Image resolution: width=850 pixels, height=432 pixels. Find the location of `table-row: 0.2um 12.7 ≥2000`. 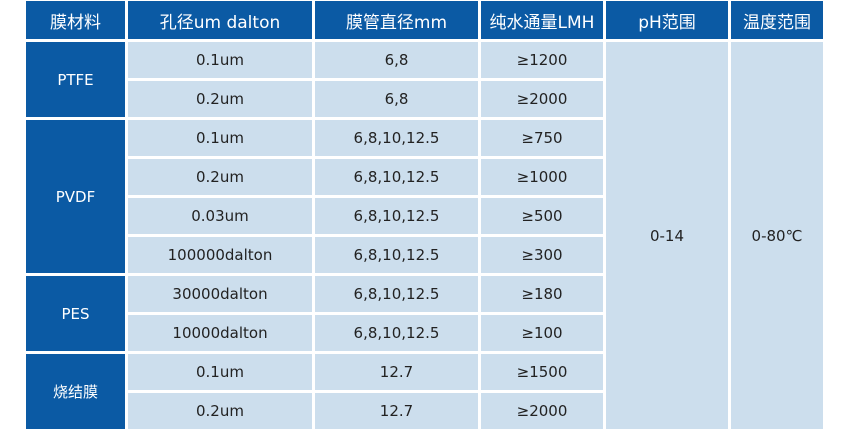

table-row: 0.2um 12.7 ≥2000 is located at coordinates (424, 411).